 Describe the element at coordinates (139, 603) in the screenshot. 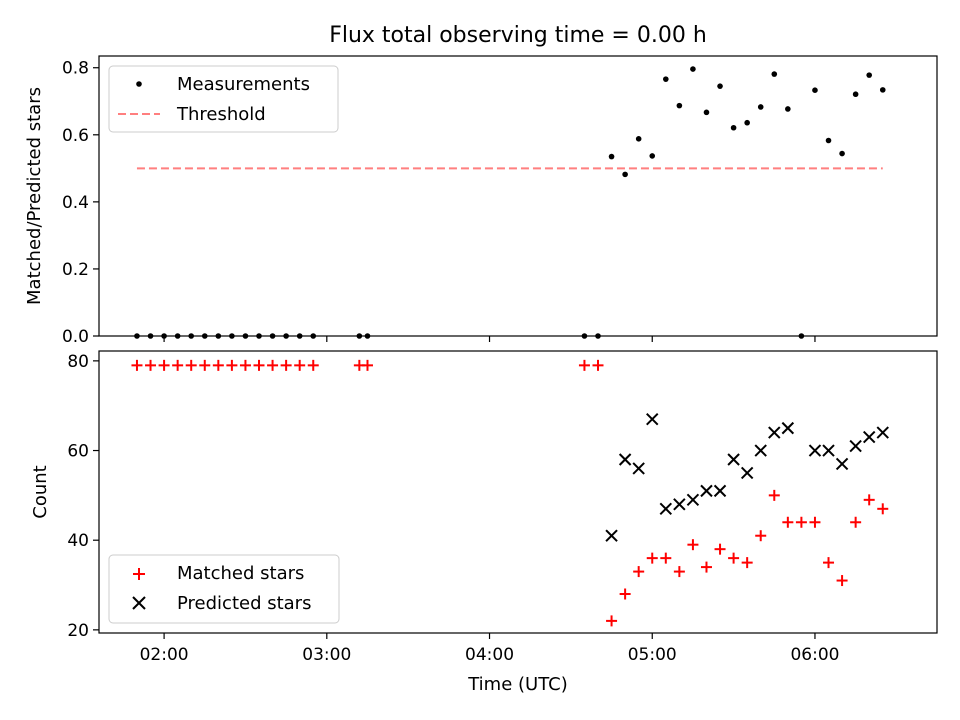

I see `legend-predicted-marker` at that location.